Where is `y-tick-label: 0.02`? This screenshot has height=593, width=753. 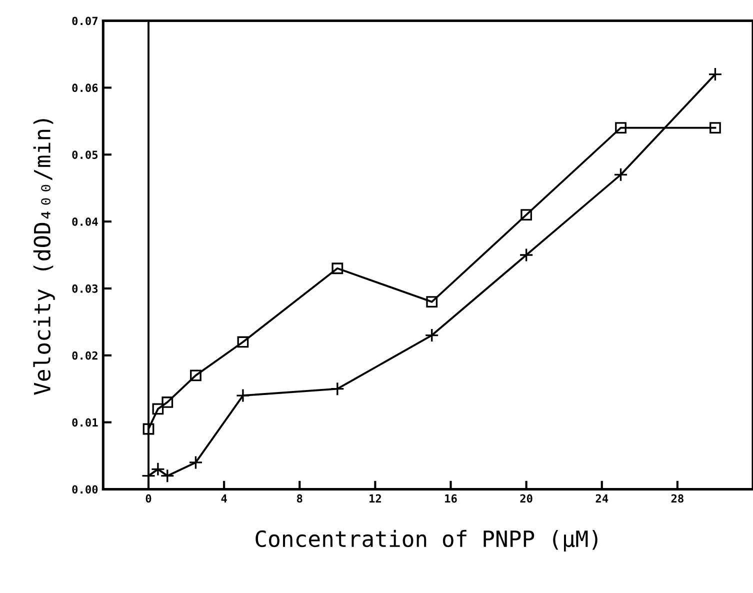
y-tick-label: 0.02 is located at coordinates (85, 355).